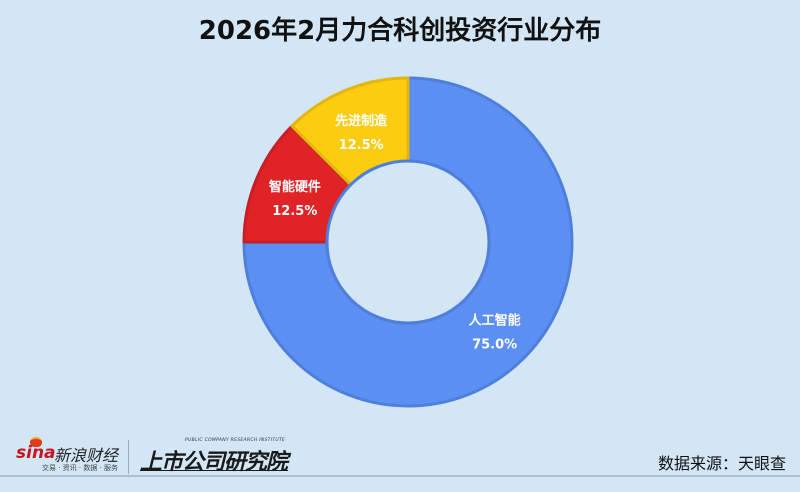 Image resolution: width=800 pixels, height=492 pixels. I want to click on donut-hole, so click(408, 242).